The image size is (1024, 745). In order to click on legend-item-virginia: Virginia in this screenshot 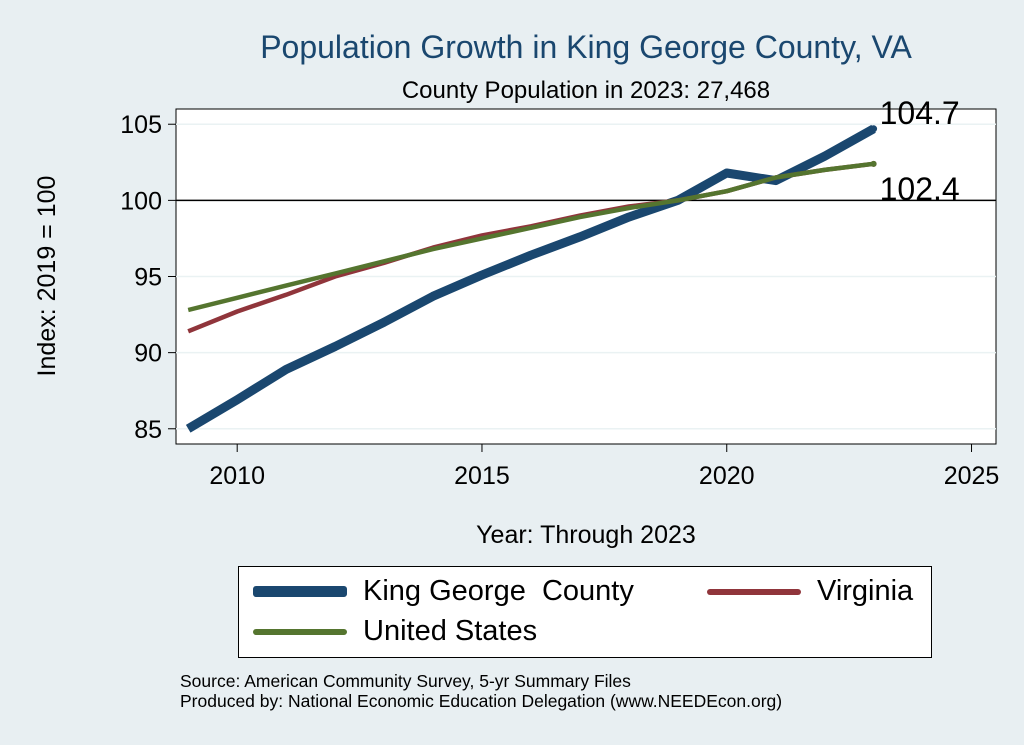, I will do `click(810, 591)`.